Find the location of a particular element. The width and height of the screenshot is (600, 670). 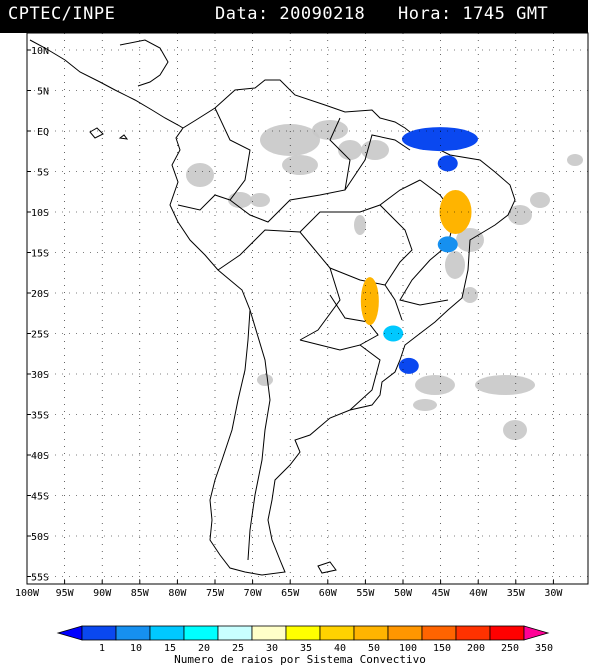

lon-label: 30W is located at coordinates (553, 593).